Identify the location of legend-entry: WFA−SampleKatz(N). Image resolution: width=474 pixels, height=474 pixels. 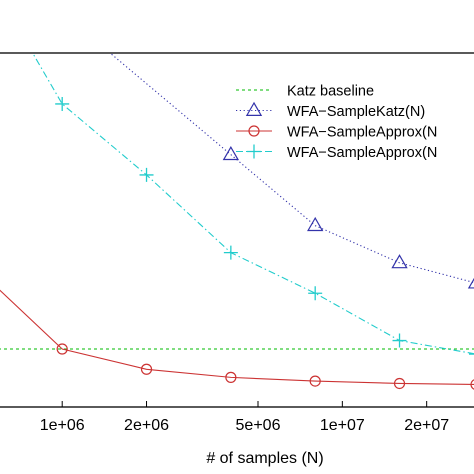
(330, 110).